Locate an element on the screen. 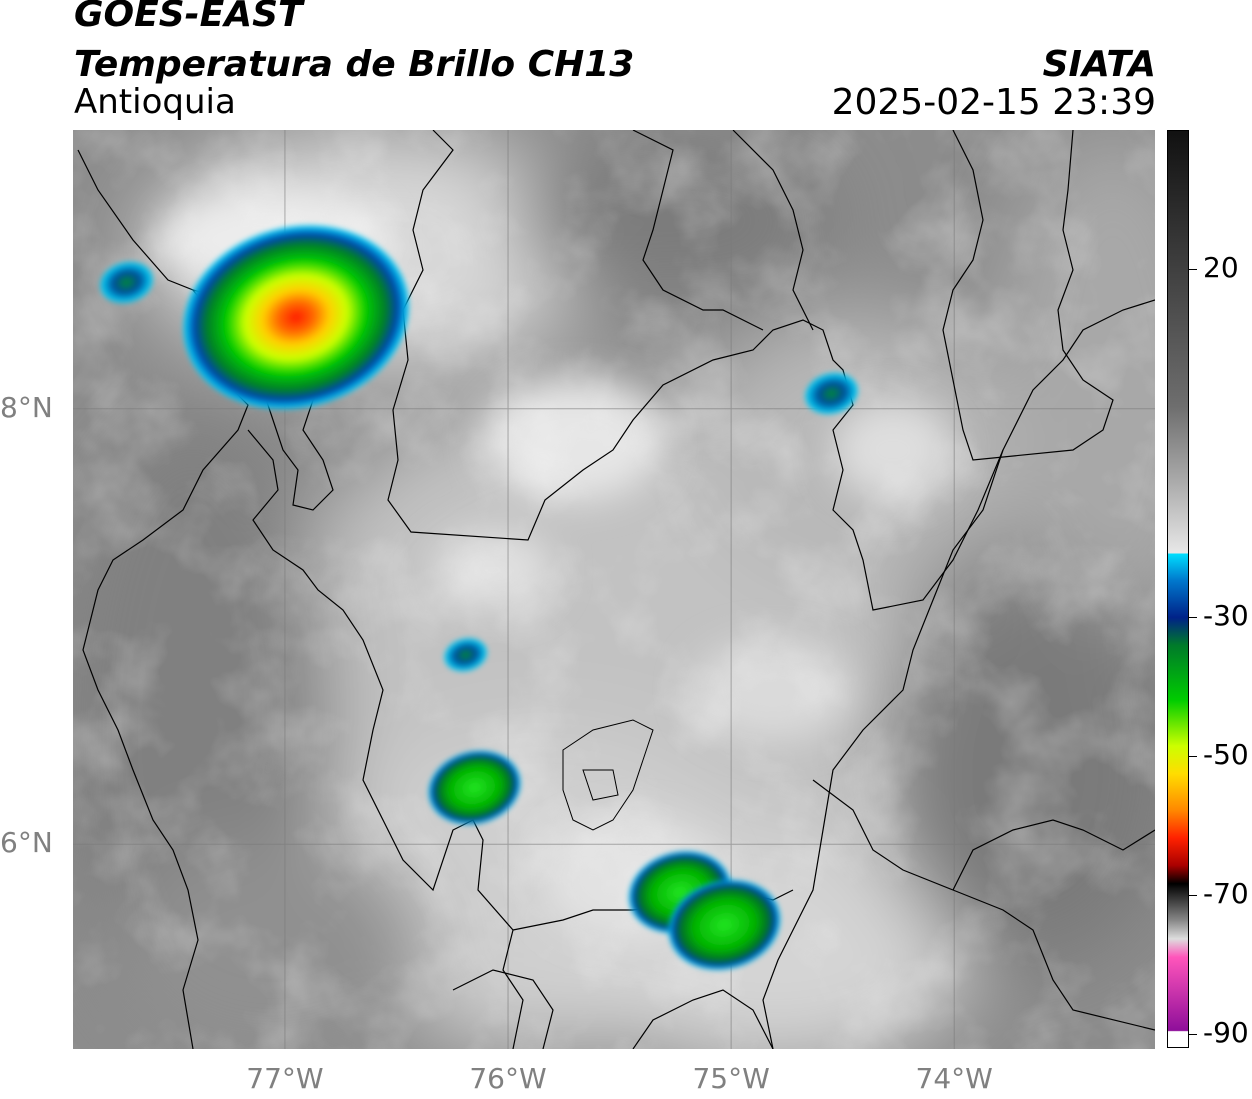 Image resolution: width=1252 pixels, height=1099 pixels. title-satellite: GOES-EAST is located at coordinates (188, 17).